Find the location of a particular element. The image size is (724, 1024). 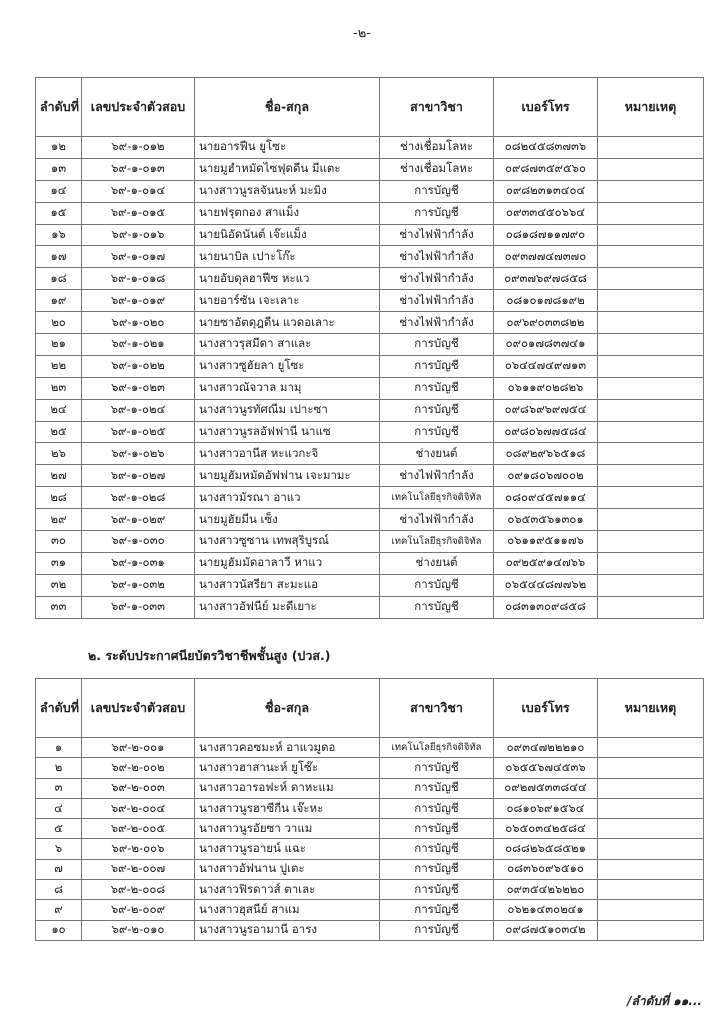

cell-phone: ๐๘๓๑๓๐๙๘๕๘ is located at coordinates (545, 607).